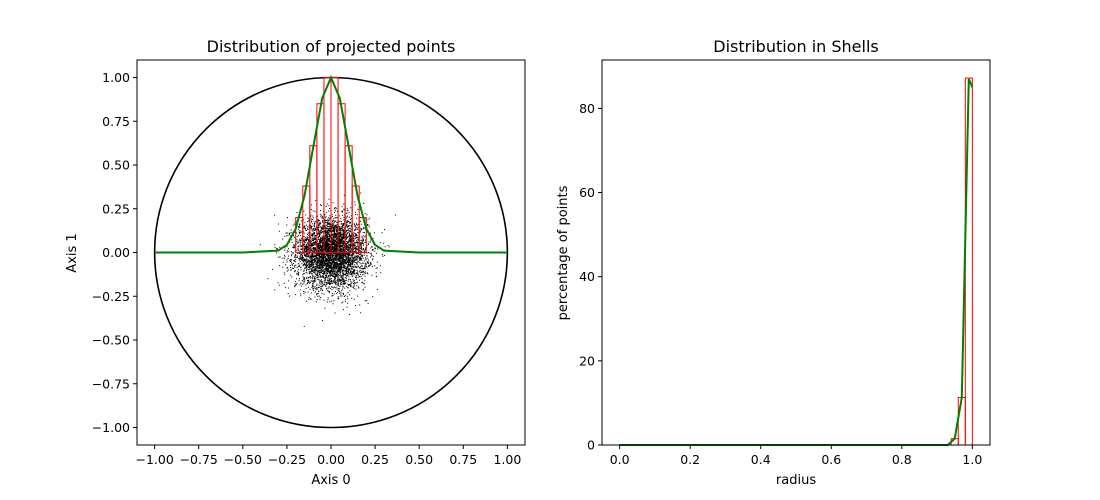 The height and width of the screenshot is (500, 1100). I want to click on x-tick-label: −0.50, so click(243, 459).